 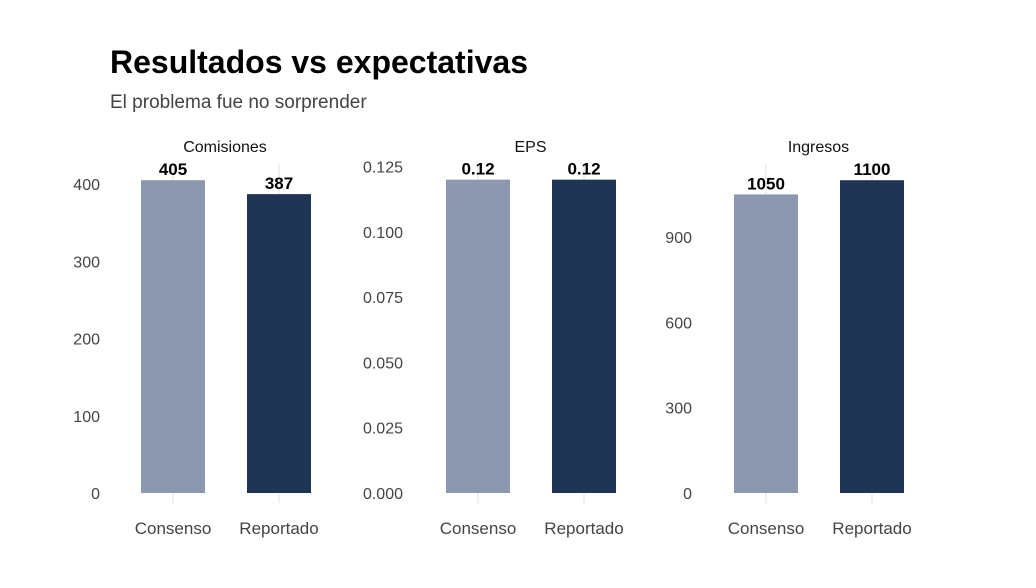 What do you see at coordinates (86, 417) in the screenshot?
I see `y-tick-label: 100` at bounding box center [86, 417].